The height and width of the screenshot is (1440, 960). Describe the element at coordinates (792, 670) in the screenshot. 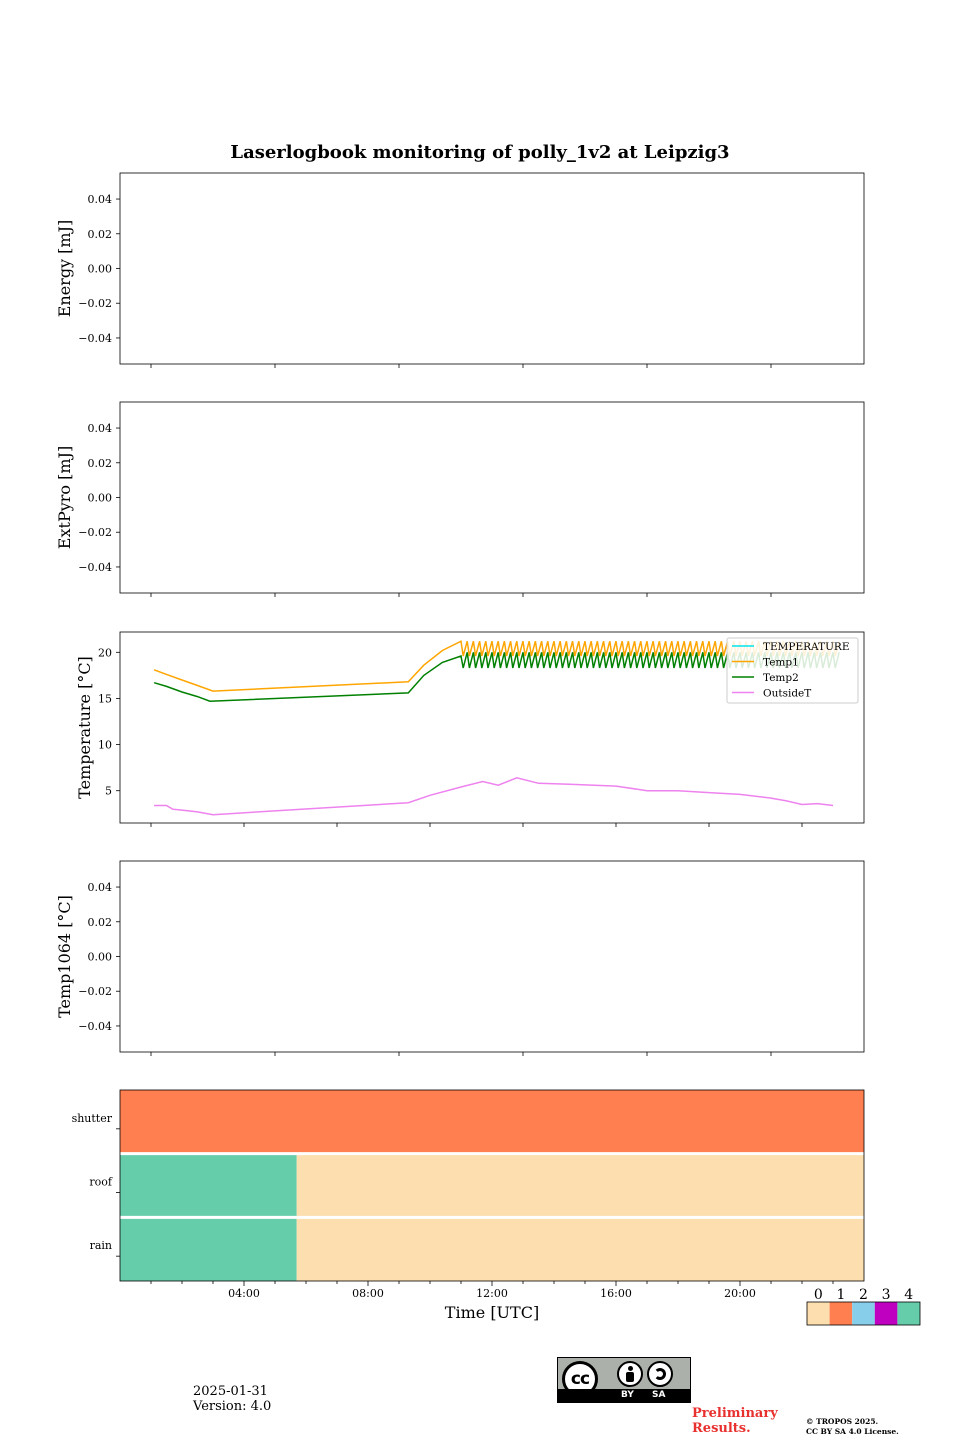

I see `legend-box` at that location.